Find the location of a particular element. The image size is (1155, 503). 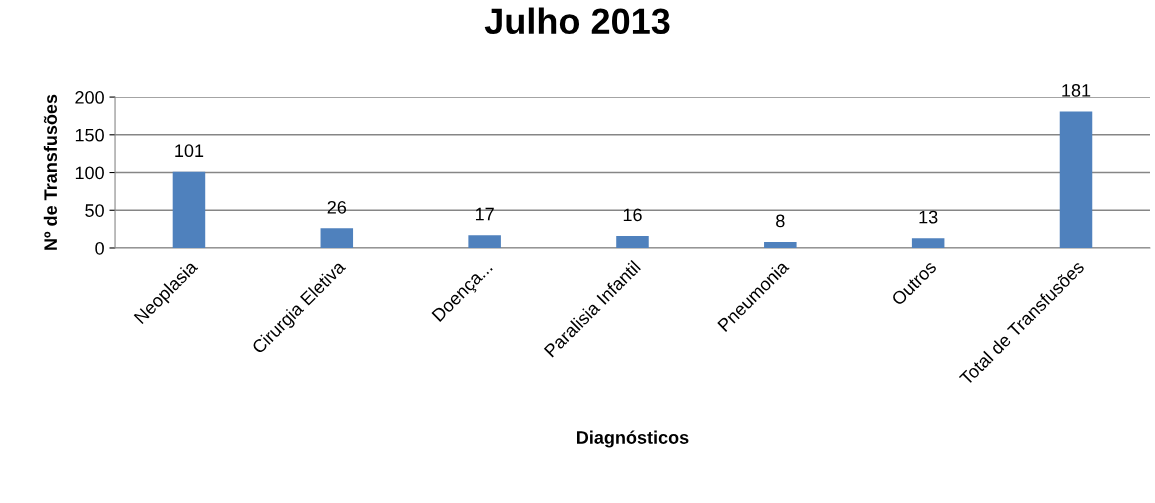

y-tick-label: 150 is located at coordinates (89, 135).